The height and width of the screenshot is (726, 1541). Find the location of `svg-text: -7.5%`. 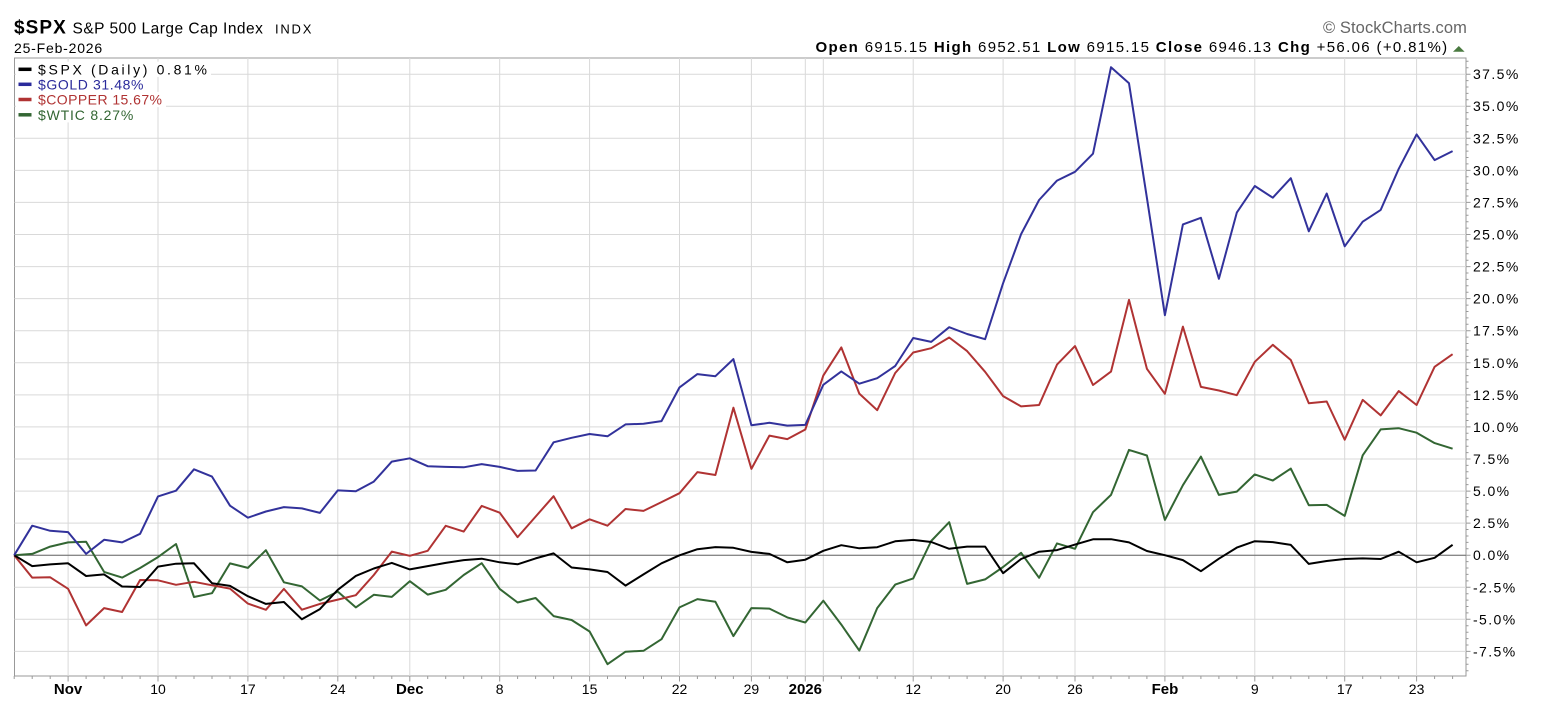

svg-text: -7.5% is located at coordinates (1495, 651).